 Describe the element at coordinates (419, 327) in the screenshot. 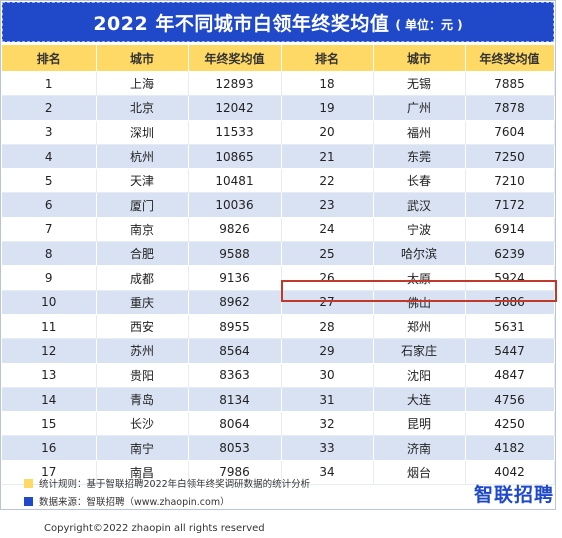

I see `city-cell: 郑州` at that location.